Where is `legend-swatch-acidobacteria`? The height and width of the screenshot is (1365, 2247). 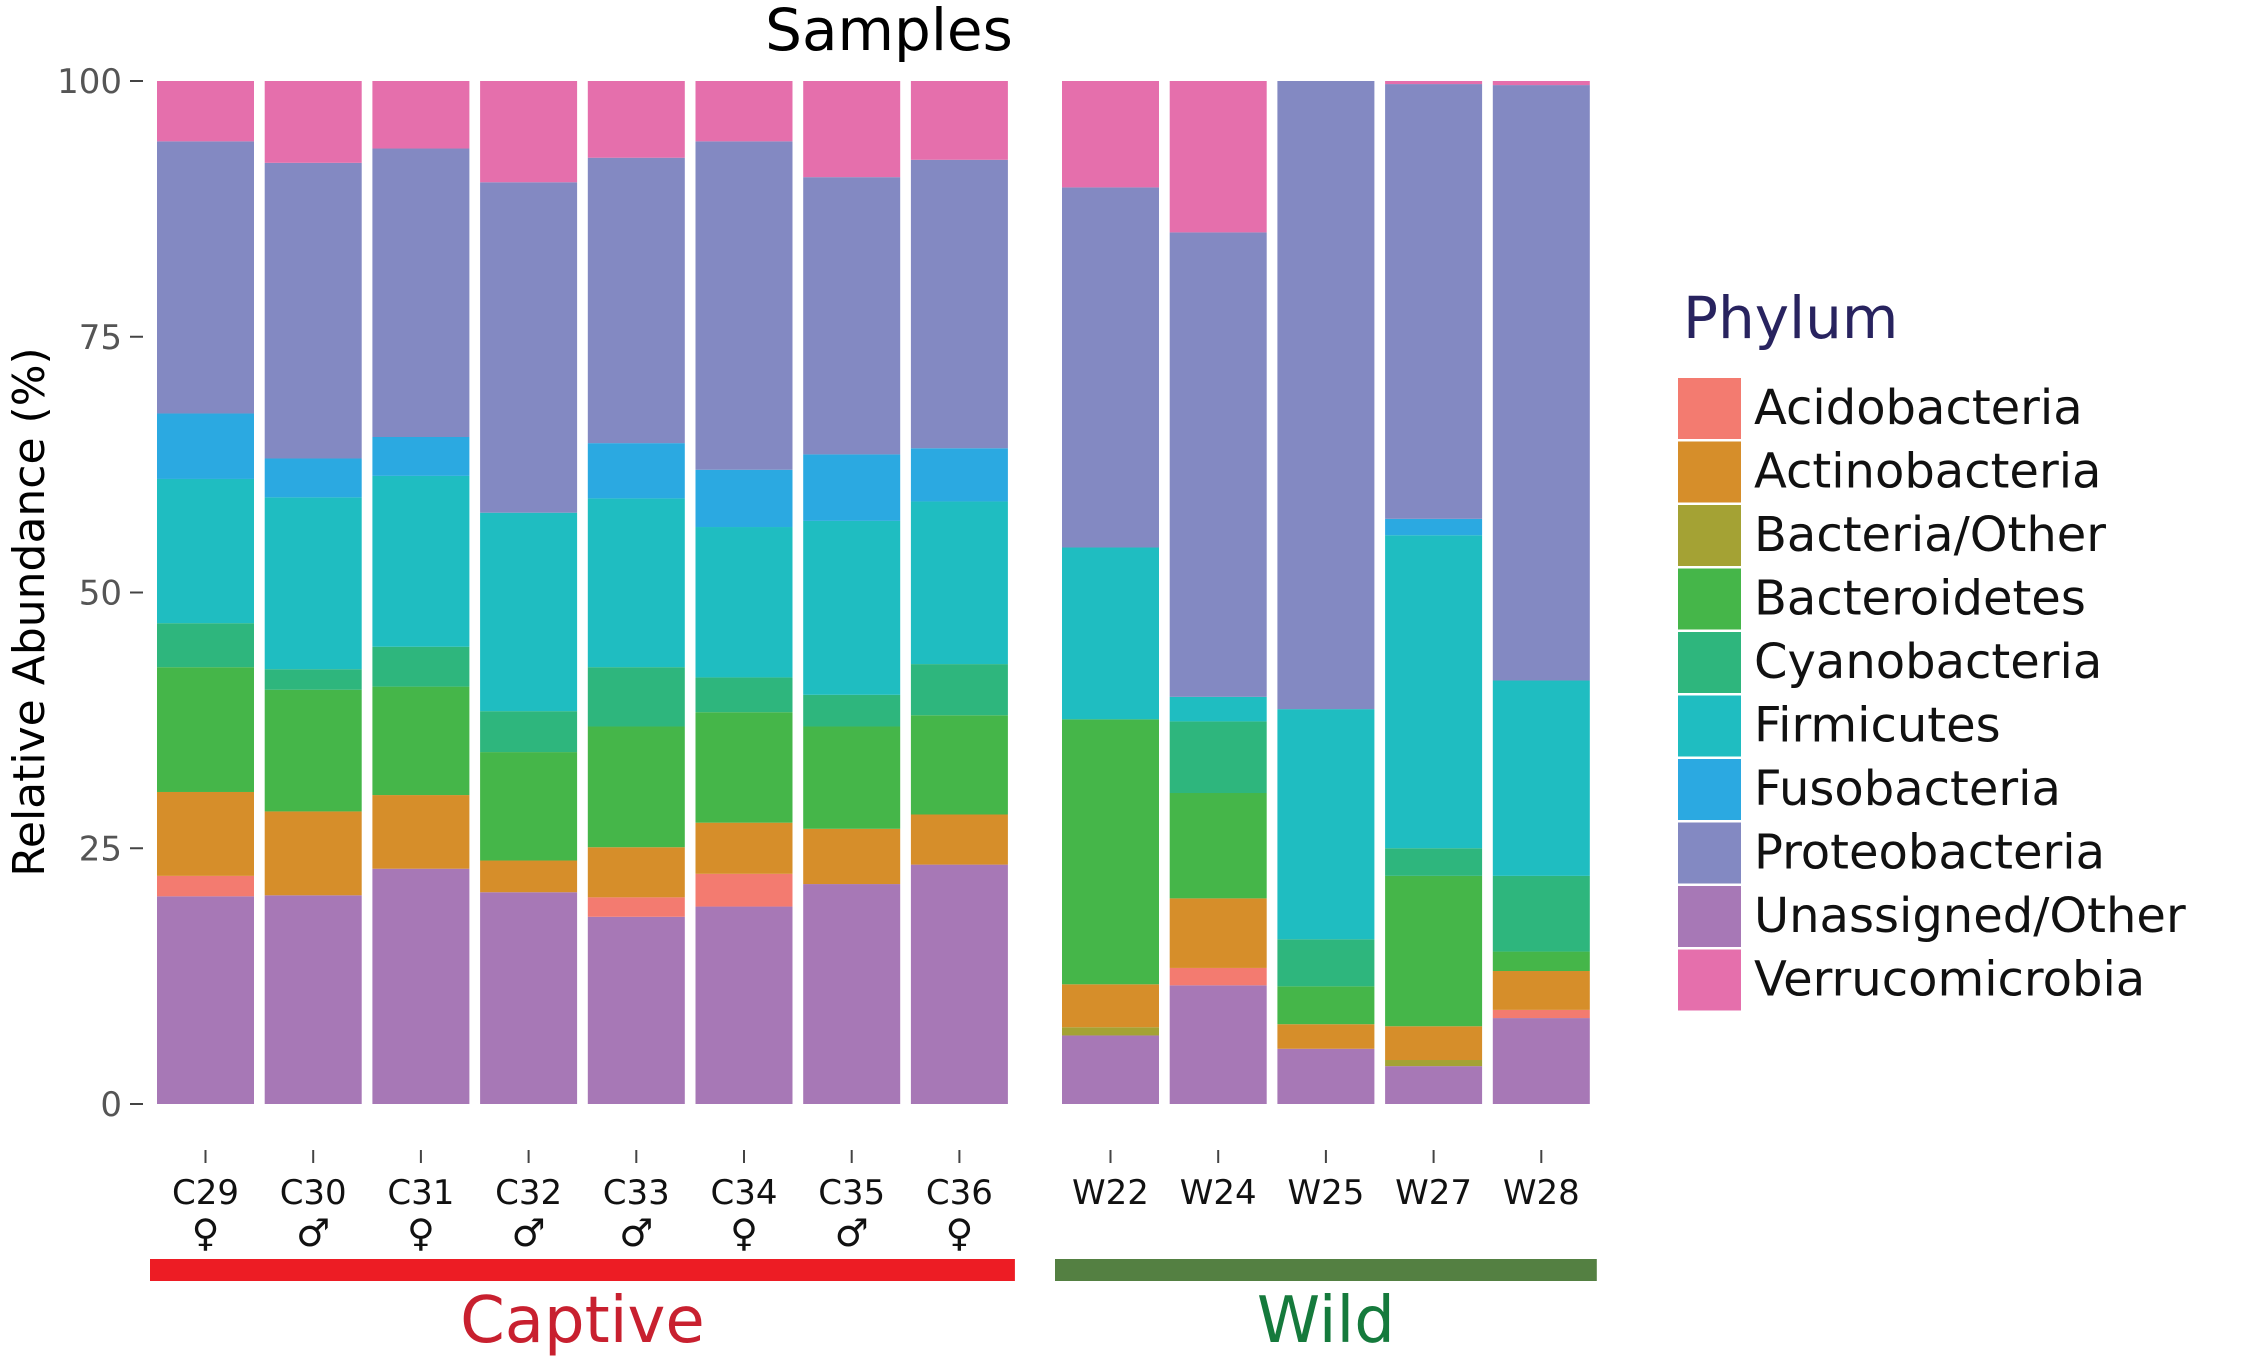 legend-swatch-acidobacteria is located at coordinates (1709, 408).